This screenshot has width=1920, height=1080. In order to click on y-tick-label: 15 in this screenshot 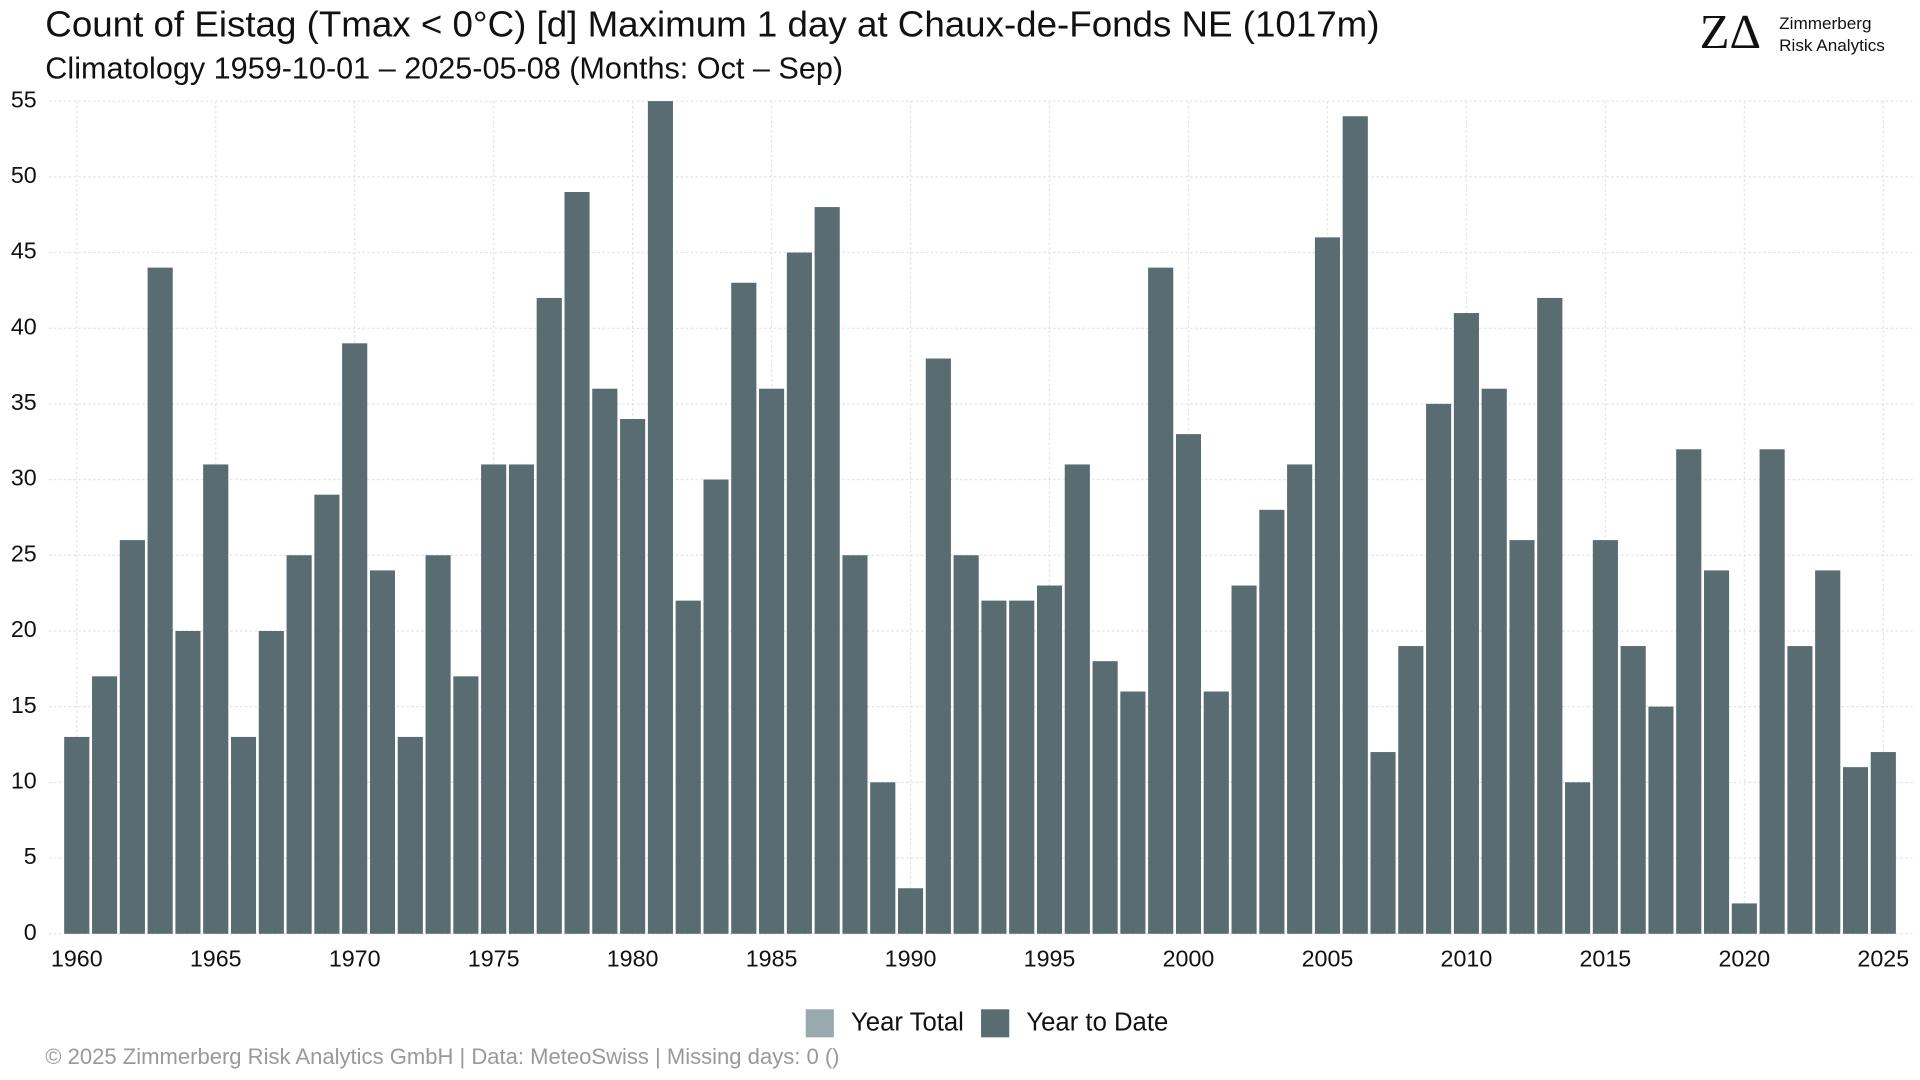, I will do `click(24, 705)`.